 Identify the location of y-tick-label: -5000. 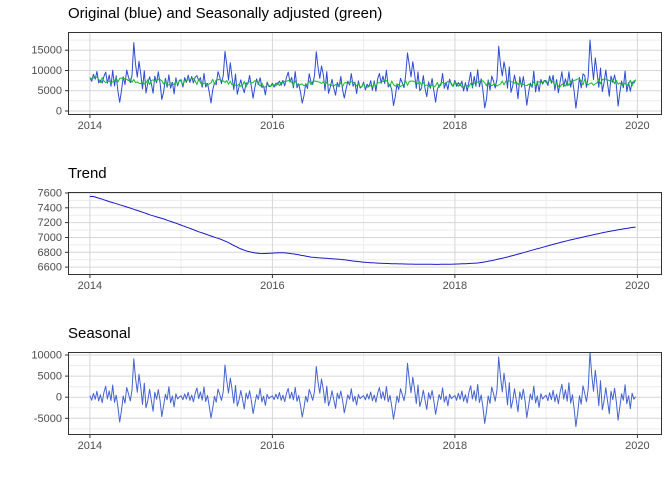
(48, 419).